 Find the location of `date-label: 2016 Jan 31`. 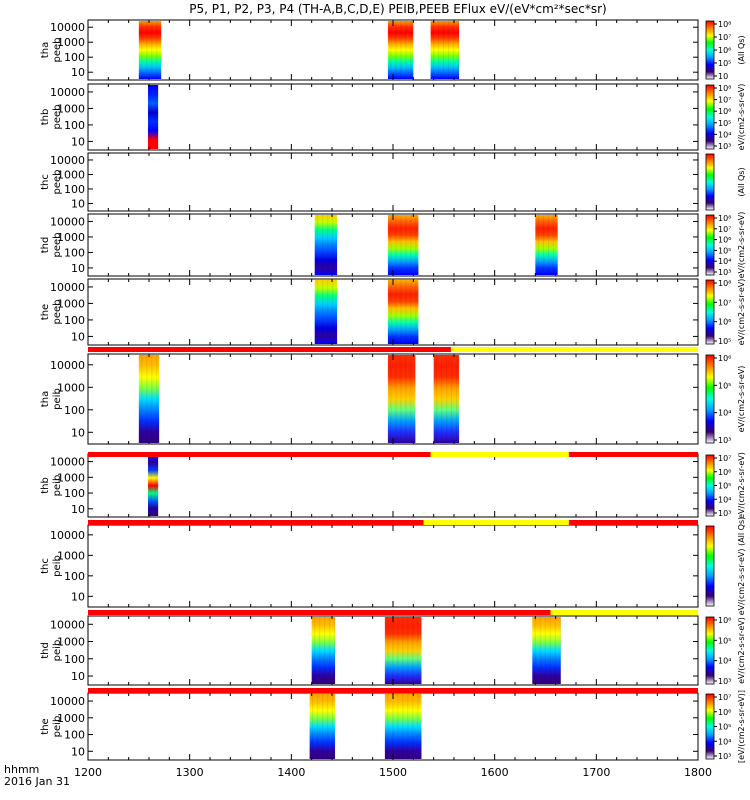

date-label: 2016 Jan 31 is located at coordinates (37, 781).